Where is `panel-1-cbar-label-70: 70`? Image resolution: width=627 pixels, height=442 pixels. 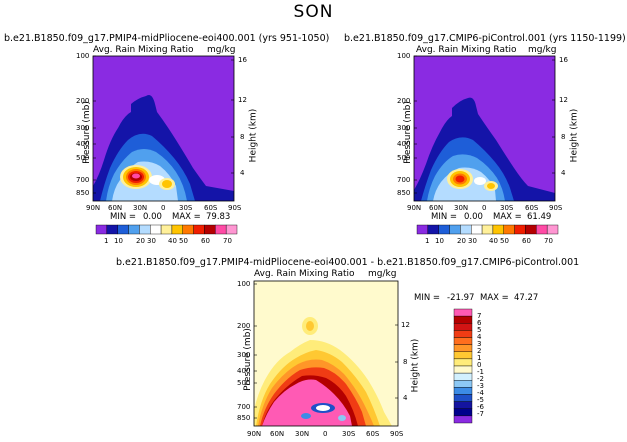
panel-1-cbar-label-70: 70 is located at coordinates (227, 241).